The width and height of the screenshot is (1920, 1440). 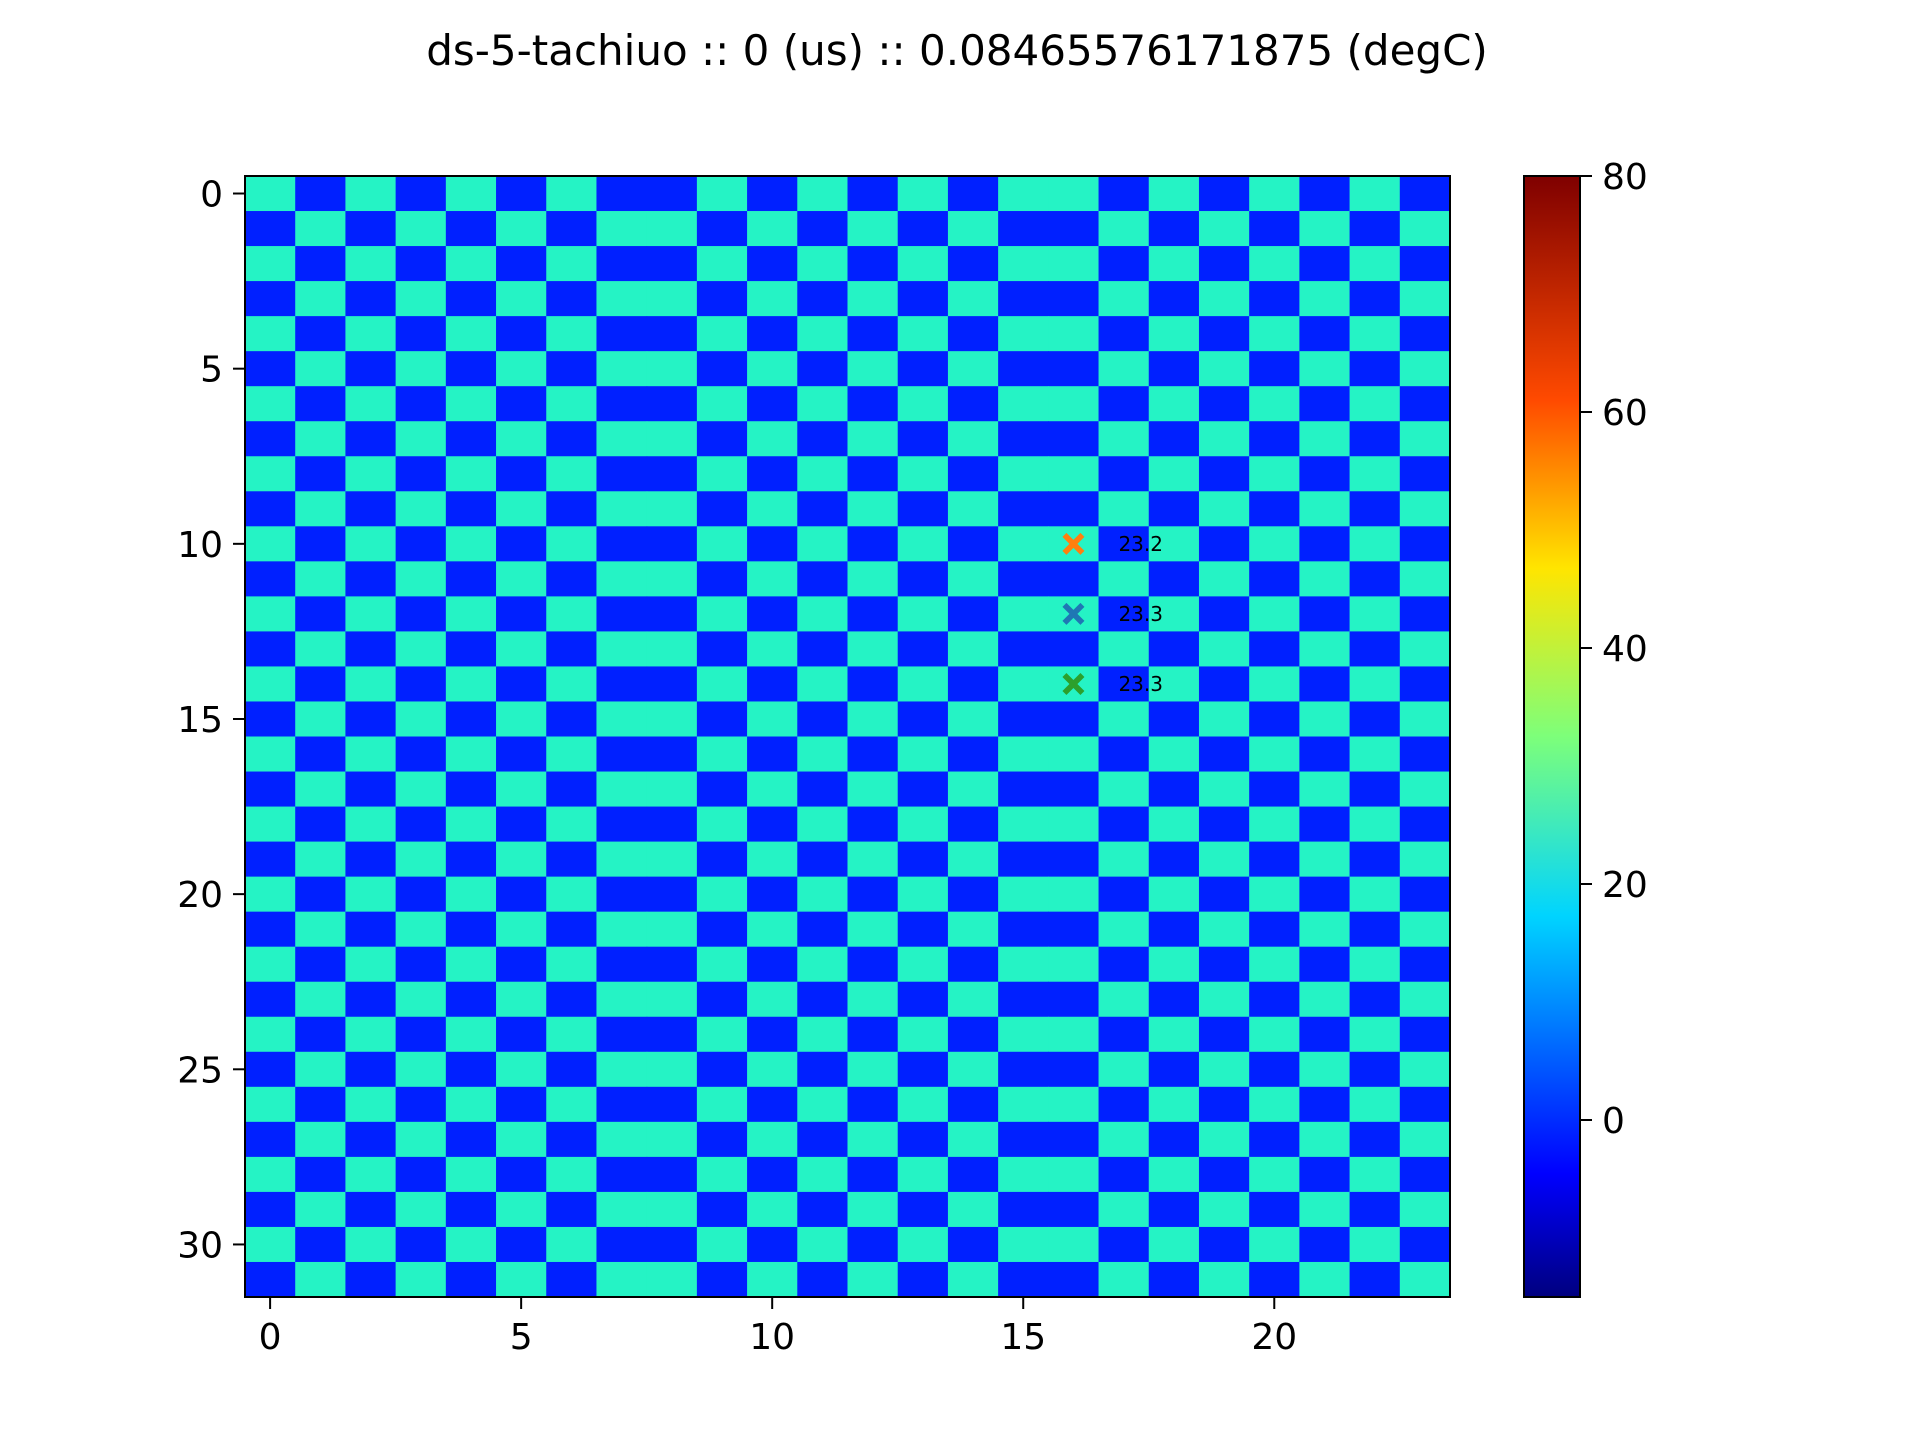 I want to click on x-tick-label: 5, so click(x=521, y=1337).